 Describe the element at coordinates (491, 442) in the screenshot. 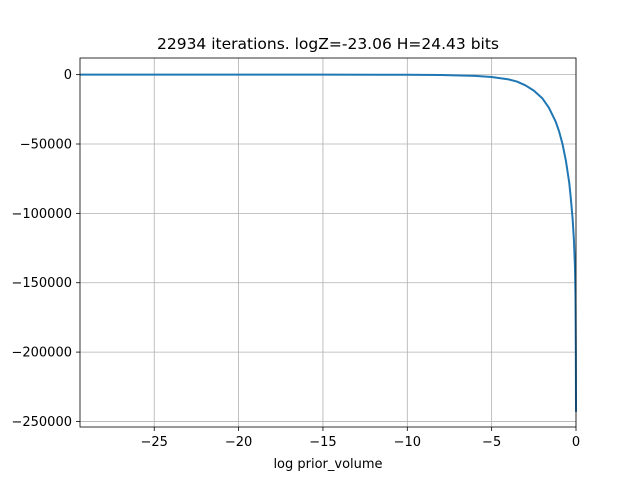

I see `x-tick-label: −5` at that location.